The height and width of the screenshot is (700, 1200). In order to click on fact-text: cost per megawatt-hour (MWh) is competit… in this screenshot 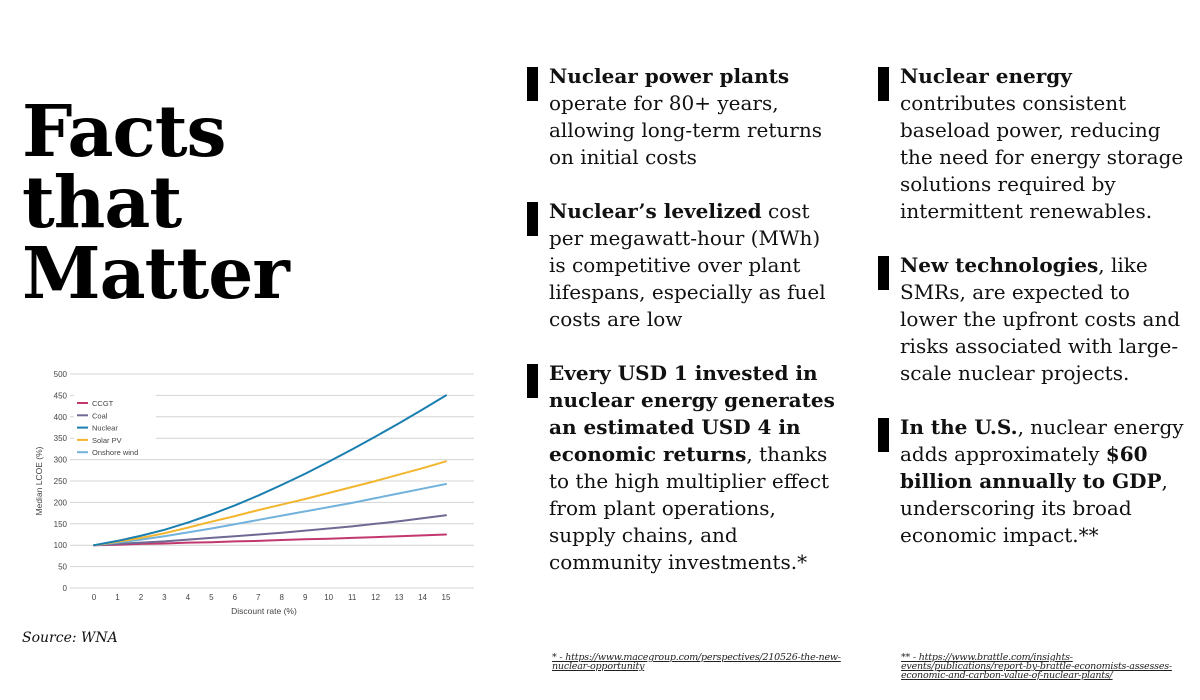, I will do `click(687, 265)`.